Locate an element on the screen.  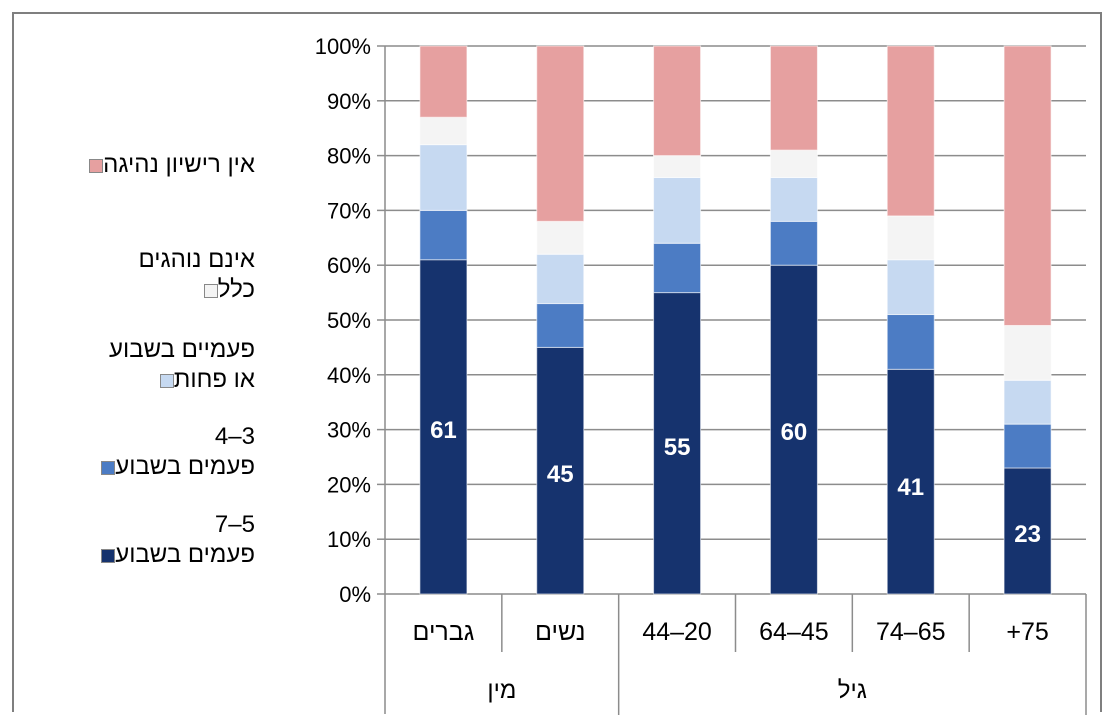
data-label: 23 is located at coordinates (1027, 534).